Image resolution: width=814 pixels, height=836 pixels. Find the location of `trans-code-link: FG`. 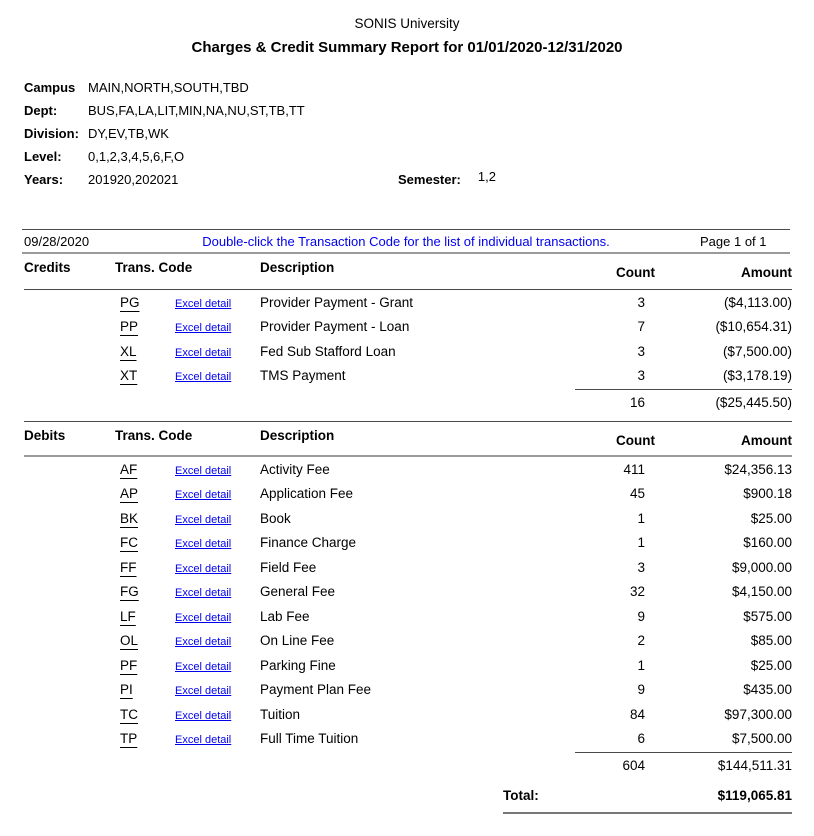

trans-code-link: FG is located at coordinates (129, 592).